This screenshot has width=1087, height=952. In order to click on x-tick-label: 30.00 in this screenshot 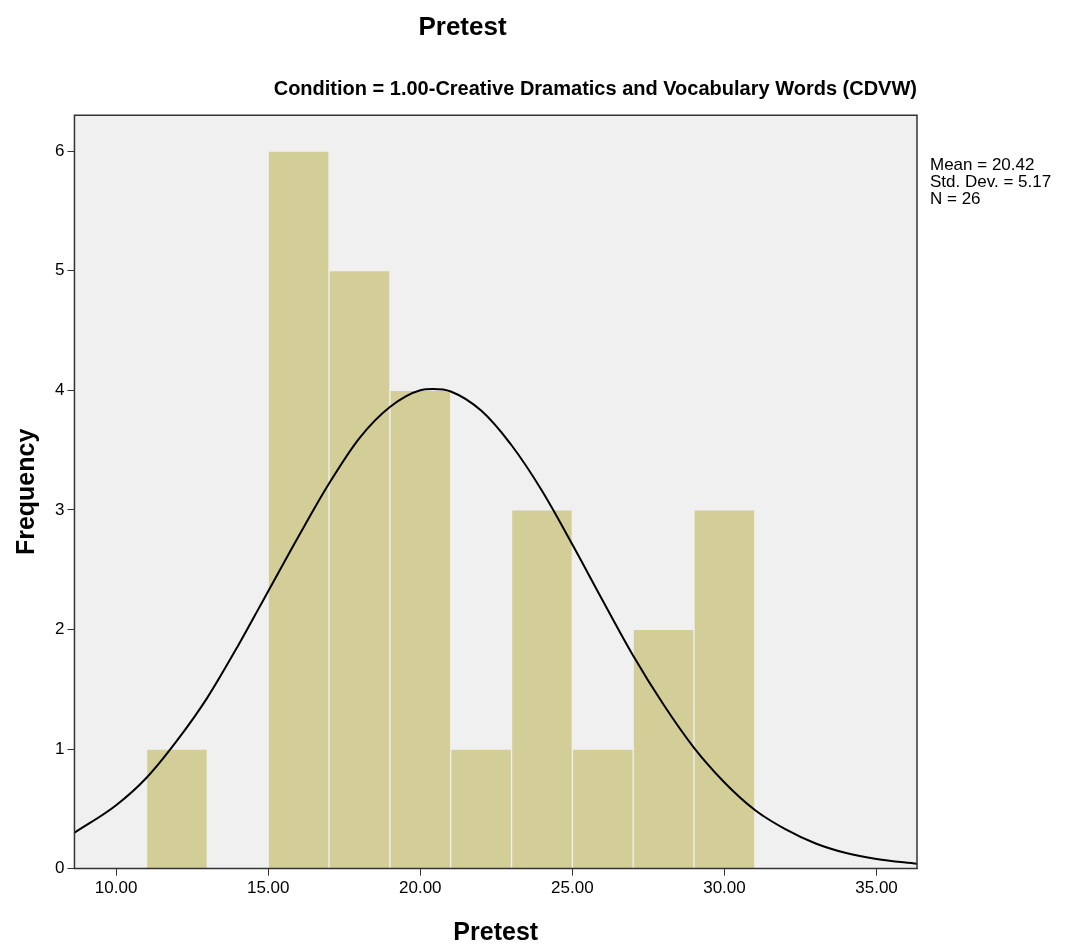, I will do `click(724, 888)`.